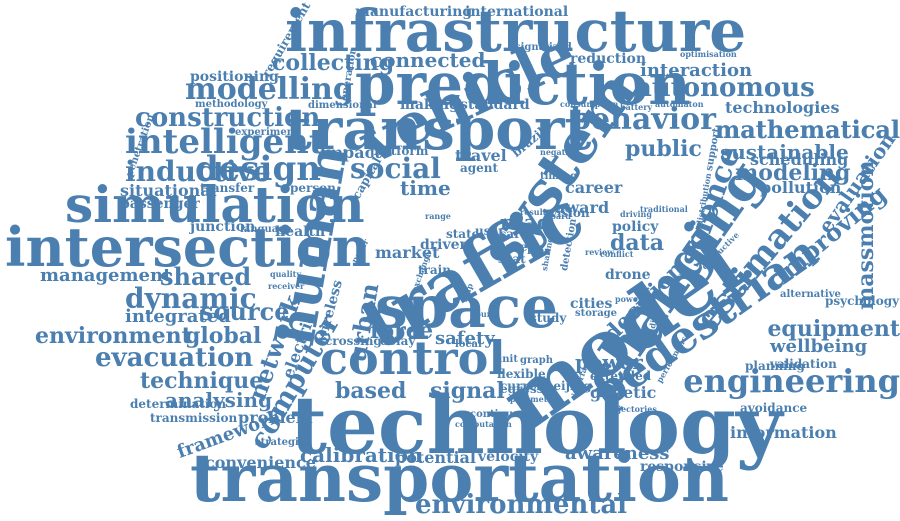 The image size is (900, 521). I want to click on word-seat: seat, so click(512, 259).